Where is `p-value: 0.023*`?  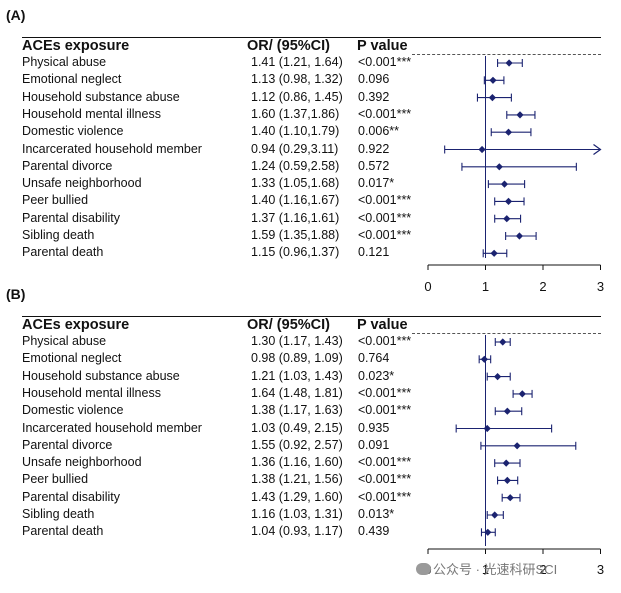 p-value: 0.023* is located at coordinates (376, 375).